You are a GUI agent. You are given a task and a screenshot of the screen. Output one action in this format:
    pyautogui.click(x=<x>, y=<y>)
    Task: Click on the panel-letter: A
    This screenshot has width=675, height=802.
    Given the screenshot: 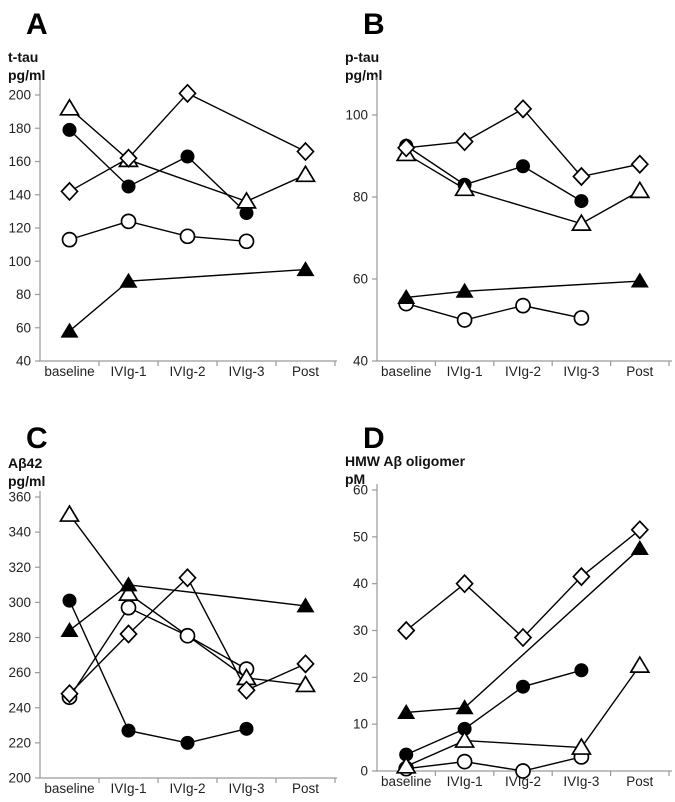 What is the action you would take?
    pyautogui.click(x=37, y=24)
    